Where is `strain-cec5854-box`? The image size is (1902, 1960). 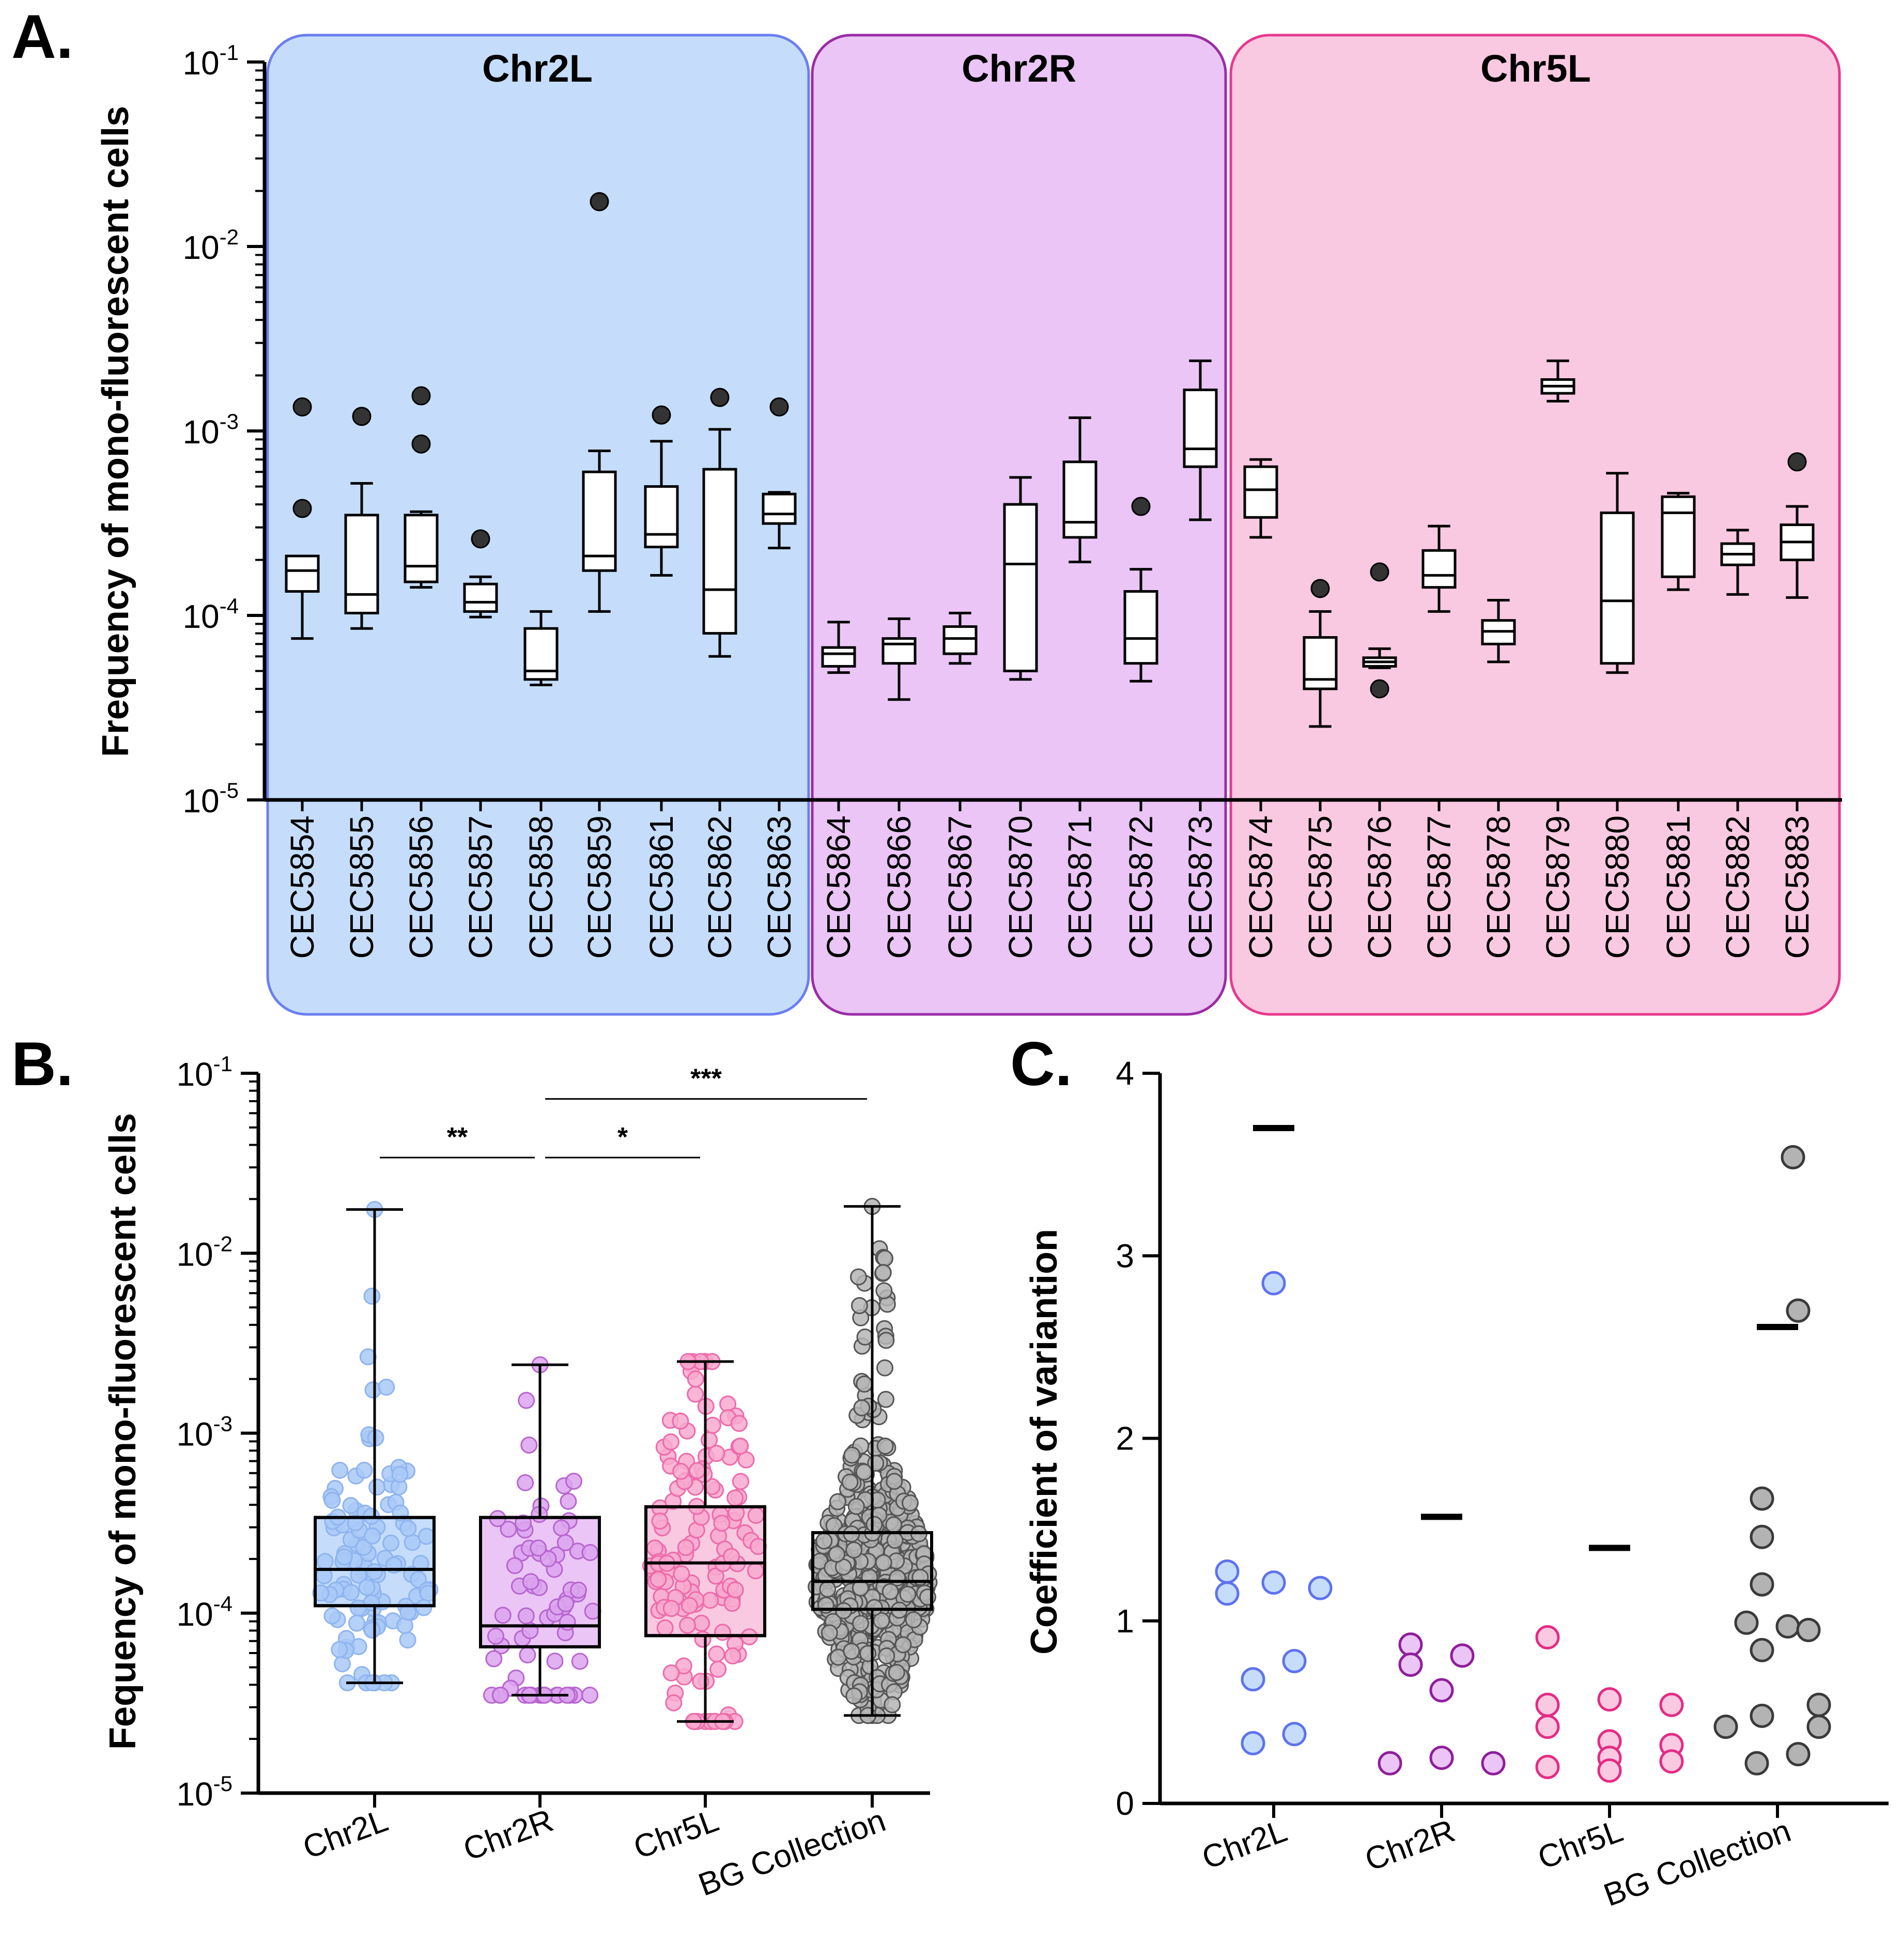
strain-cec5854-box is located at coordinates (303, 573).